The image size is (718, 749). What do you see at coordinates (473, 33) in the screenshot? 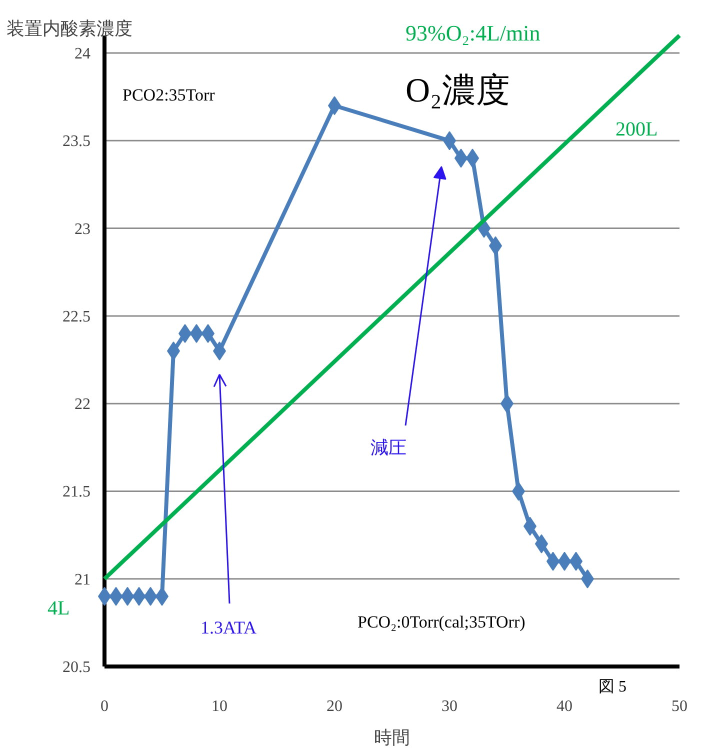
I see `annotation: 93%O₂:4L/min` at bounding box center [473, 33].